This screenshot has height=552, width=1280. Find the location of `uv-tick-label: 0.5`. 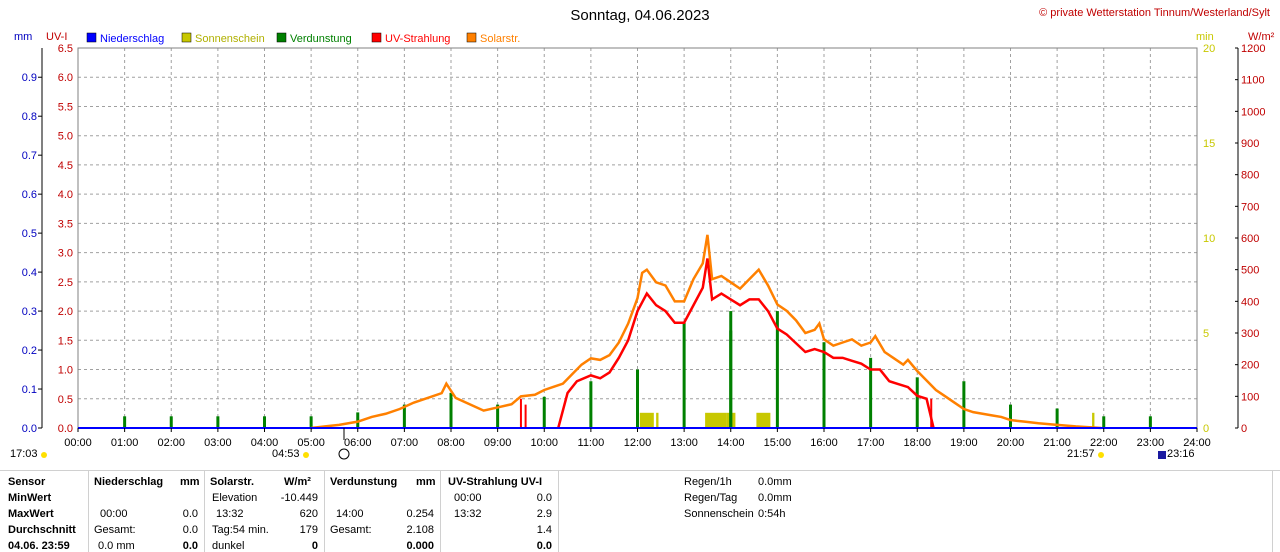

uv-tick-label: 0.5 is located at coordinates (65, 400).